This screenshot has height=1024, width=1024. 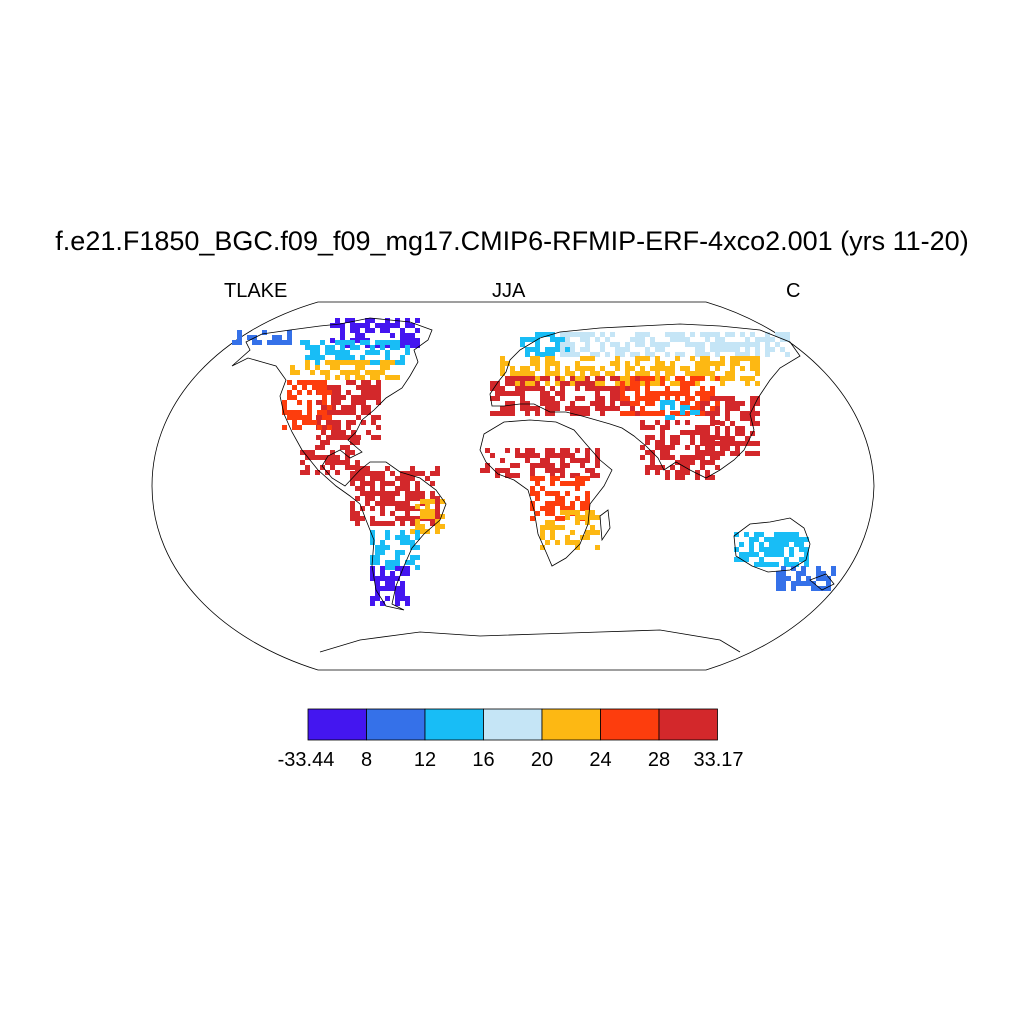 What do you see at coordinates (512, 724) in the screenshot?
I see `colorbar-boxes` at bounding box center [512, 724].